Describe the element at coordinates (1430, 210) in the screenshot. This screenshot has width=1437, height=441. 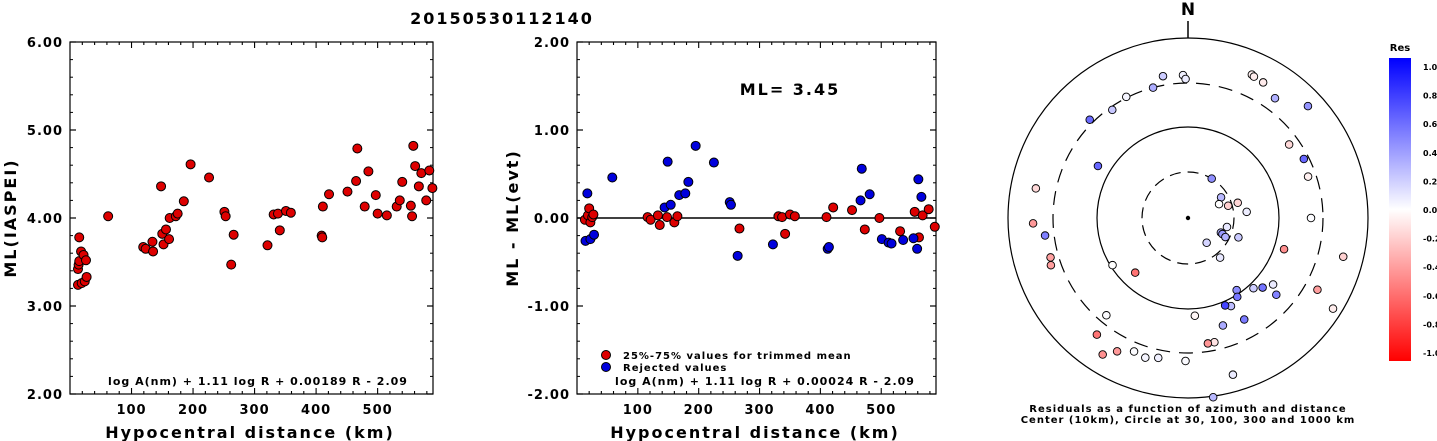
I see `colorbar-tick-label: 0.0` at that location.